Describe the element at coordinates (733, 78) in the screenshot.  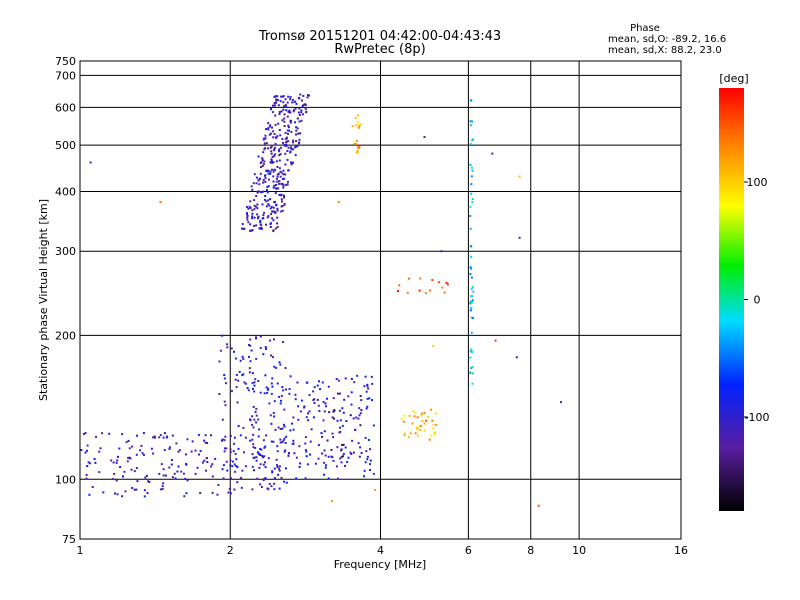
I see `colorbar-label: [deg]` at that location.